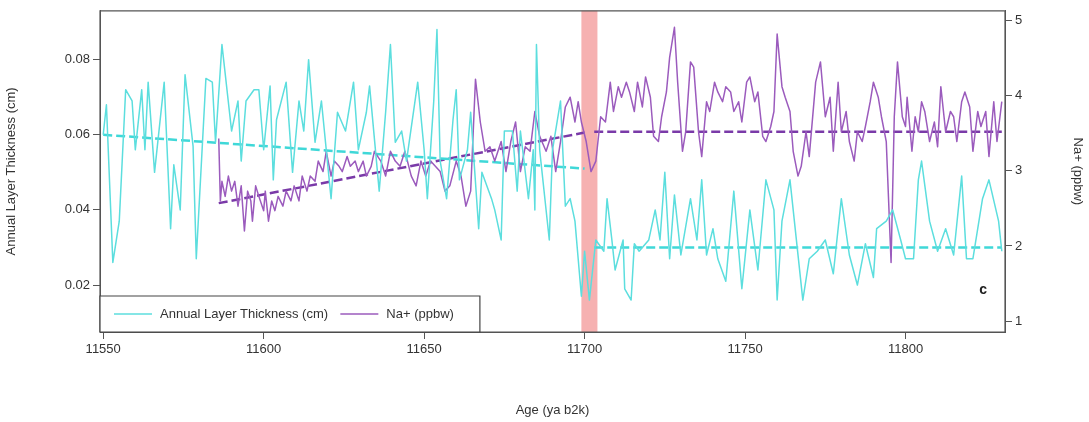 The width and height of the screenshot is (1089, 422). What do you see at coordinates (585, 349) in the screenshot?
I see `x-tick-label: 11700` at bounding box center [585, 349].